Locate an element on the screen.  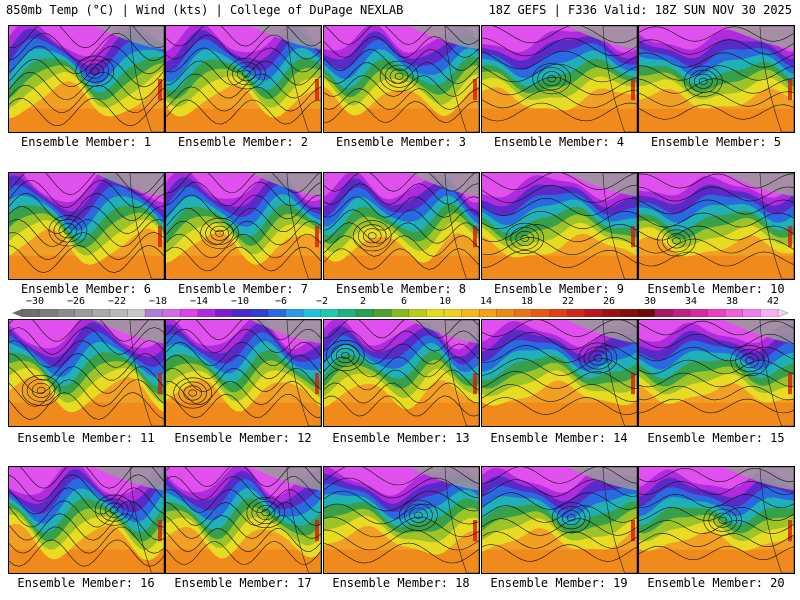
ensemble-member-8-map is located at coordinates (401, 226).